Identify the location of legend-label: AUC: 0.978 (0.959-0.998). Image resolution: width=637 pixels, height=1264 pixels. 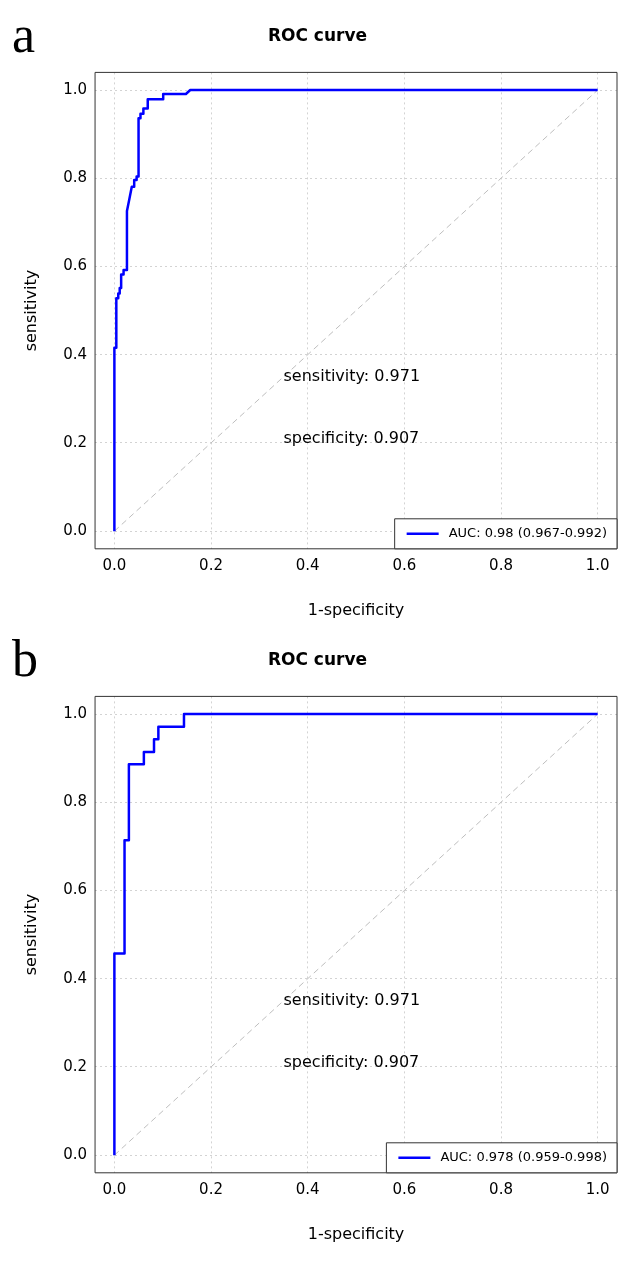
(524, 1157).